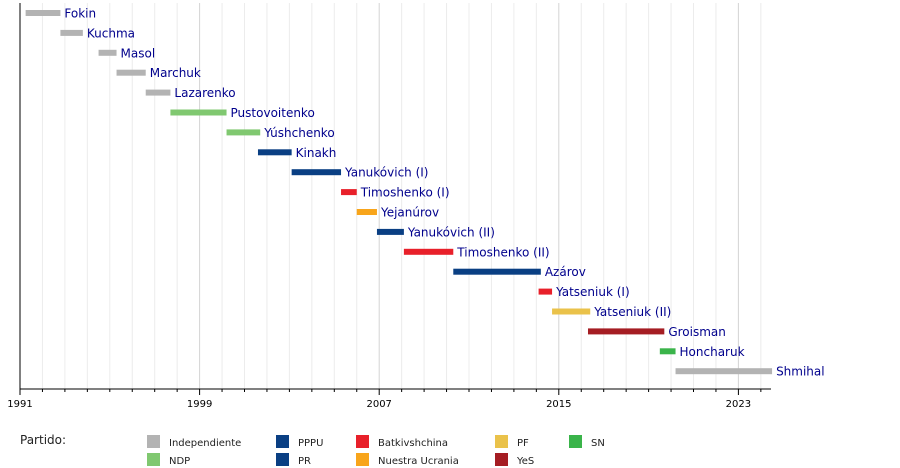 This screenshot has width=900, height=468. Describe the element at coordinates (298, 133) in the screenshot. I see `bar-label: Yúshchenko` at that location.